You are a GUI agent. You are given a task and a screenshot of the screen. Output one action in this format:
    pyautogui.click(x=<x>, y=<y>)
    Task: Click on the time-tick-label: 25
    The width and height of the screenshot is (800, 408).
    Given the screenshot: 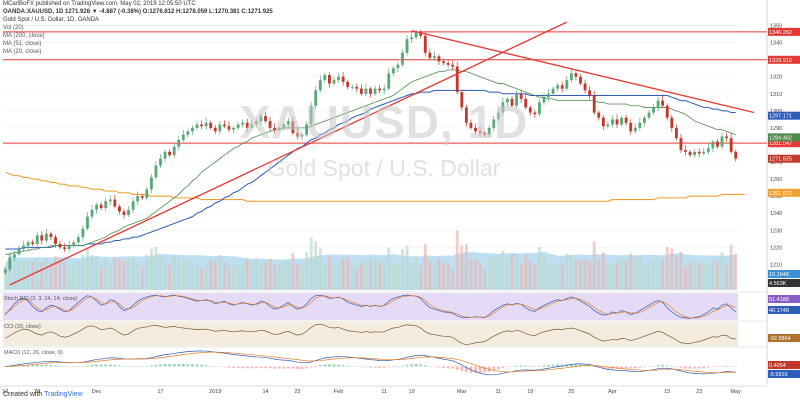 What is the action you would take?
    pyautogui.click(x=571, y=392)
    